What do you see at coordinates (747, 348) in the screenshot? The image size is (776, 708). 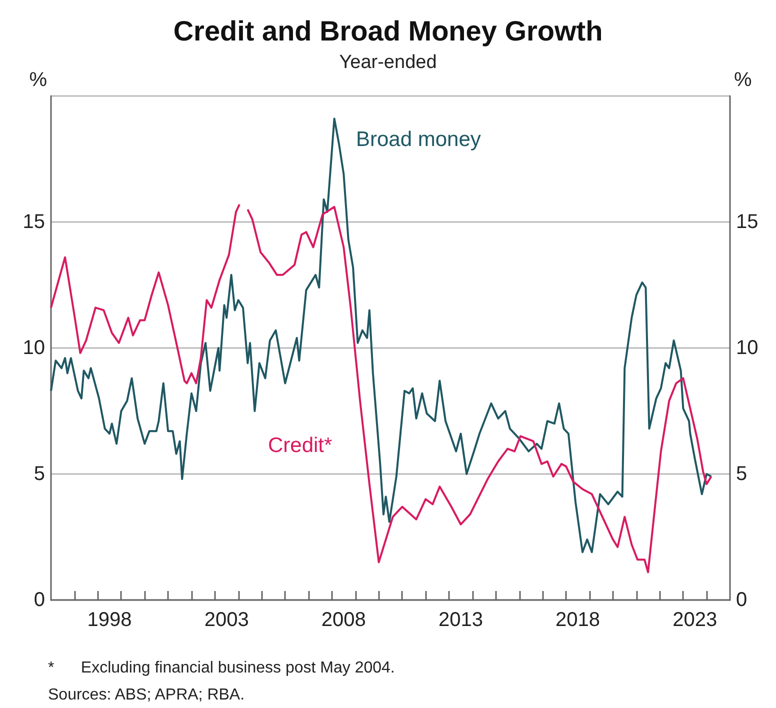 I see `y2-tick-label: 10` at bounding box center [747, 348].